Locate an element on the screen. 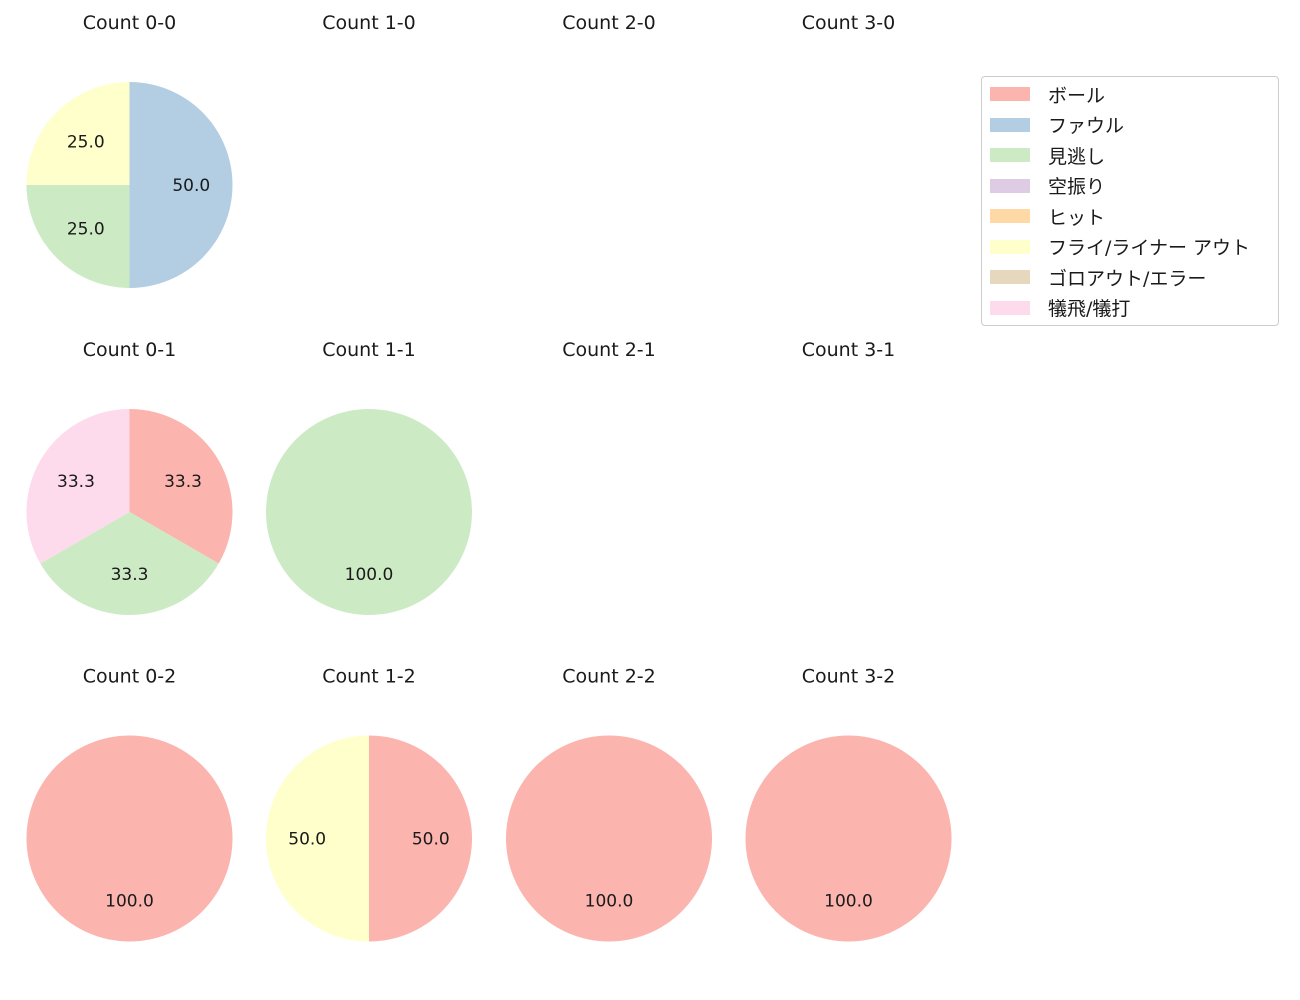 Image resolution: width=1300 pixels, height=1000 pixels. legend-label: ボール is located at coordinates (1077, 95).